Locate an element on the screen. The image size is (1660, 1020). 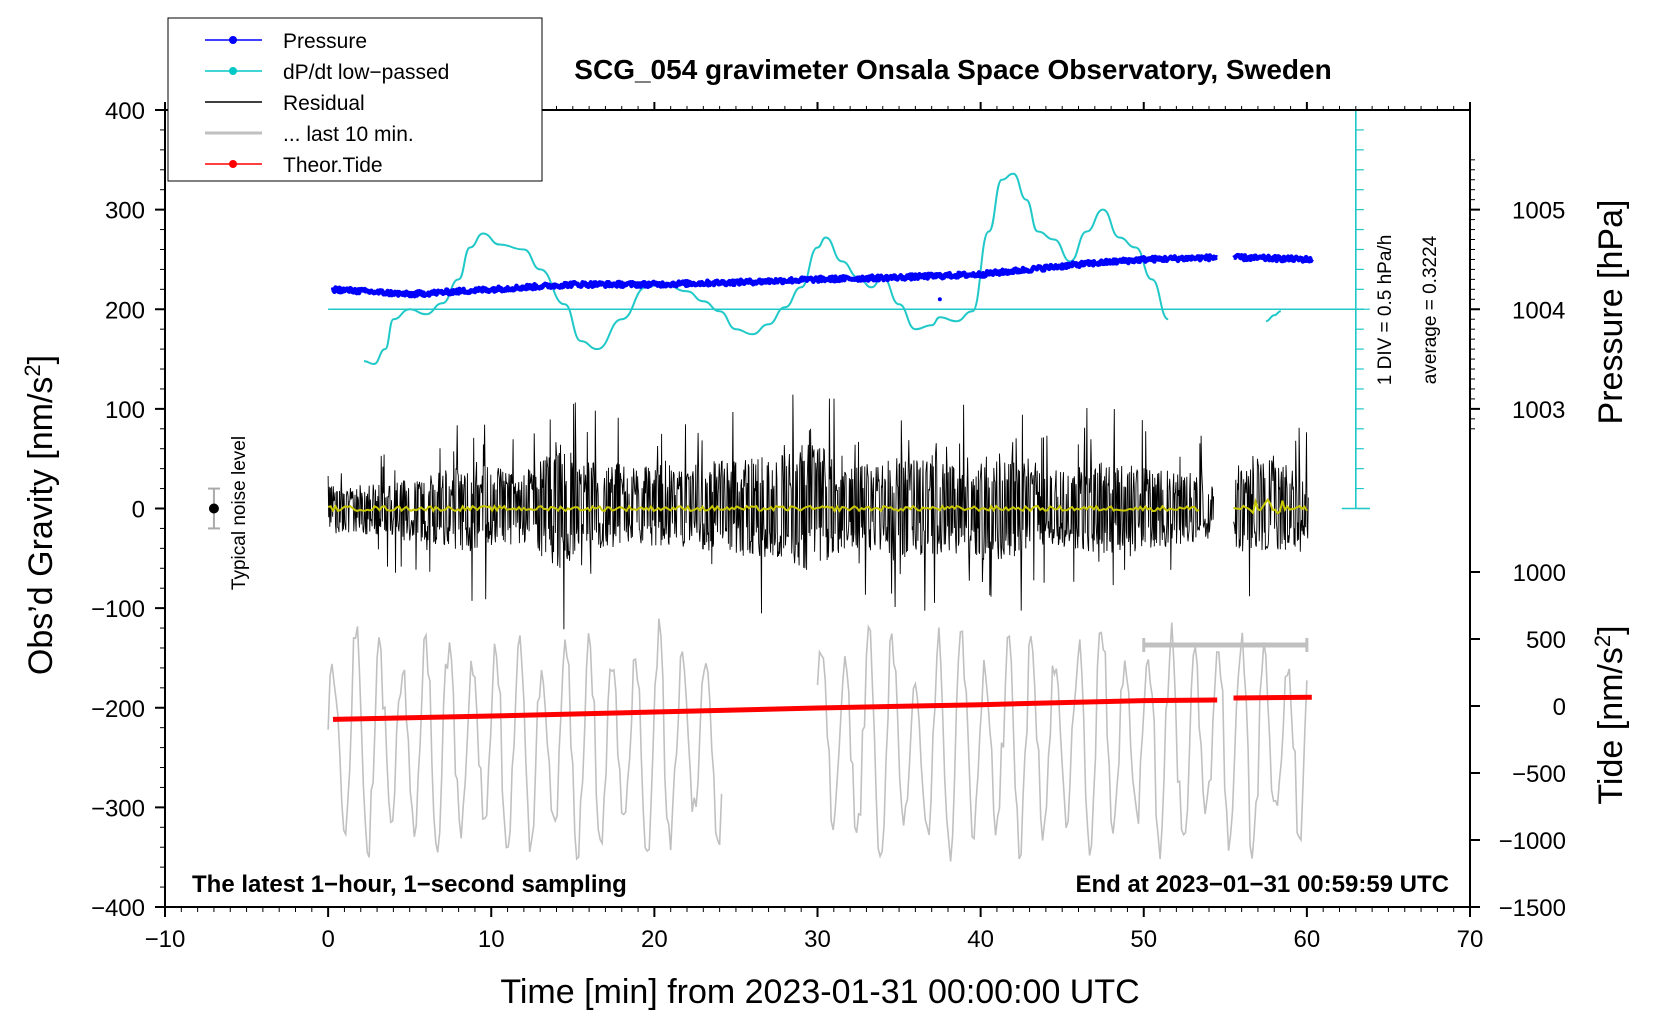
bottom-right-note: End at 2023−01−31 00:59:59 UTC is located at coordinates (1262, 884).